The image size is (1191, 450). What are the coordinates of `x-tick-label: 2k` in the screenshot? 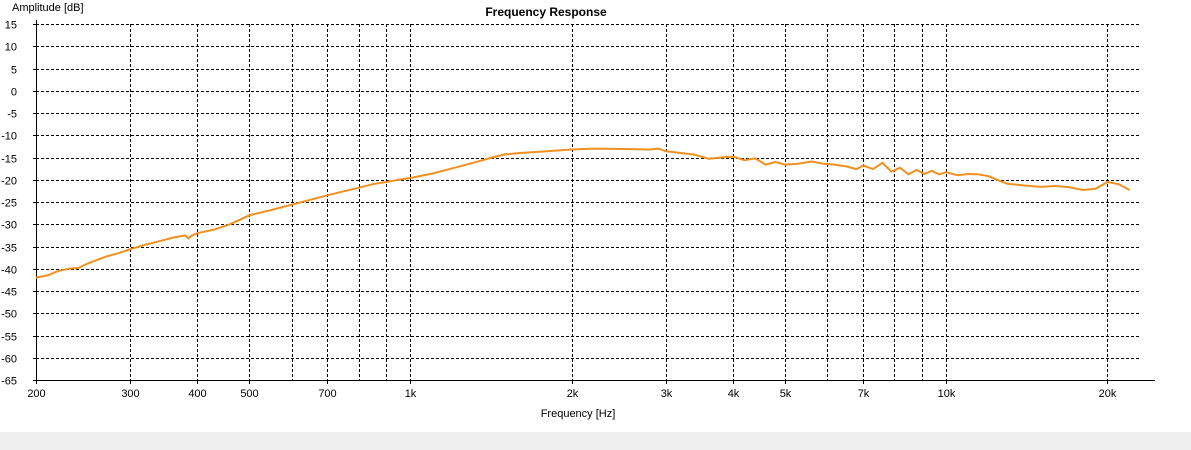 It's located at (573, 394).